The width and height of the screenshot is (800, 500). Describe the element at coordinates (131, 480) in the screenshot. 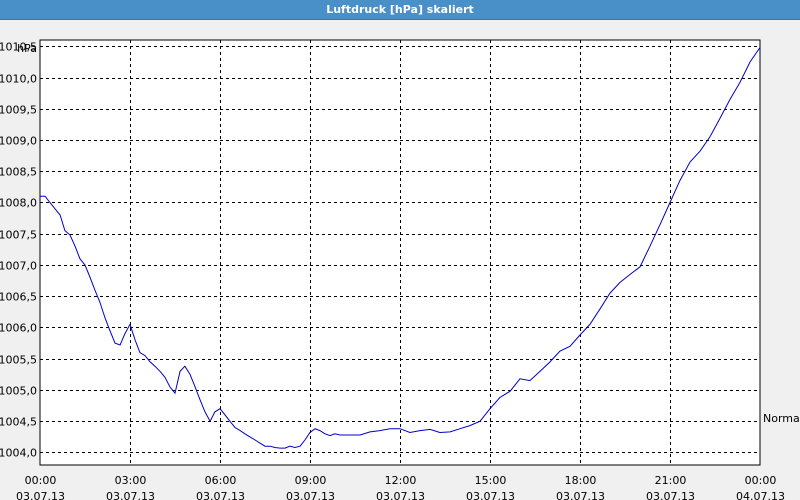

I see `x-tick-time: 03:00` at that location.